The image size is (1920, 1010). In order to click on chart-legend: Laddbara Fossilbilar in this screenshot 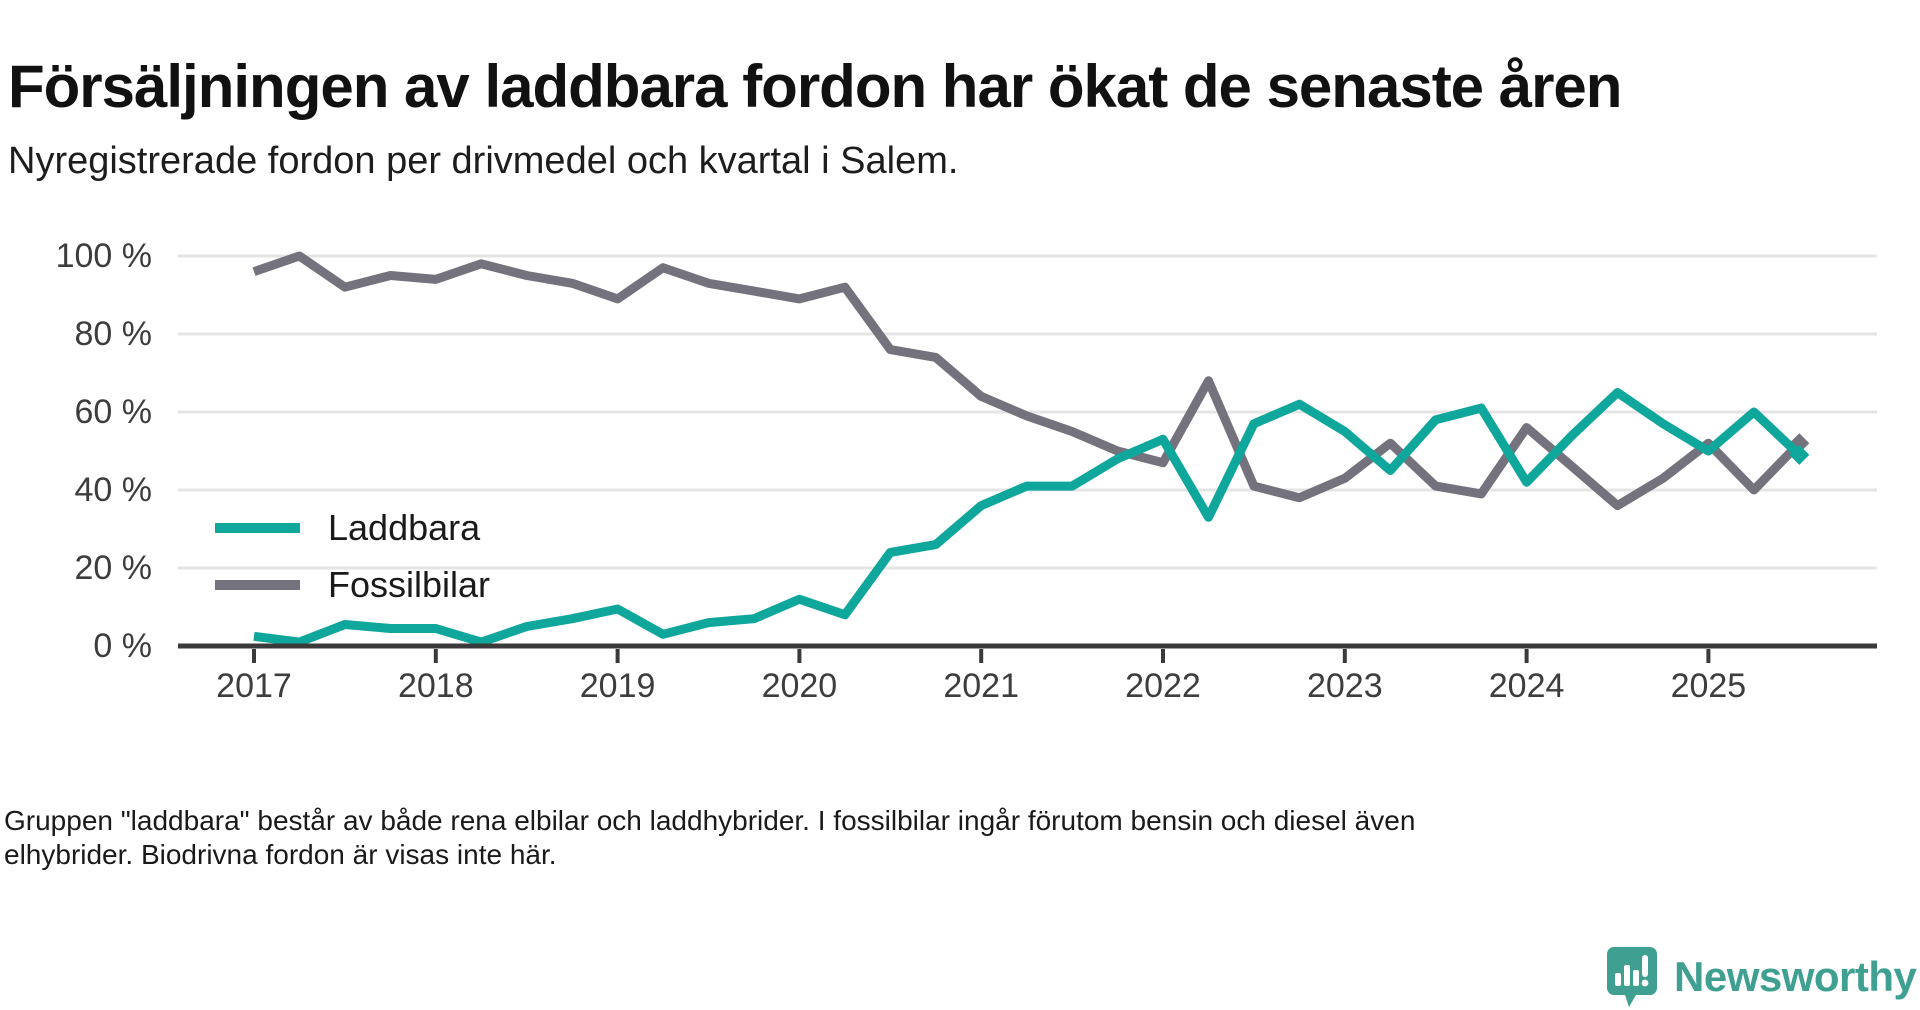, I will do `click(352, 562)`.